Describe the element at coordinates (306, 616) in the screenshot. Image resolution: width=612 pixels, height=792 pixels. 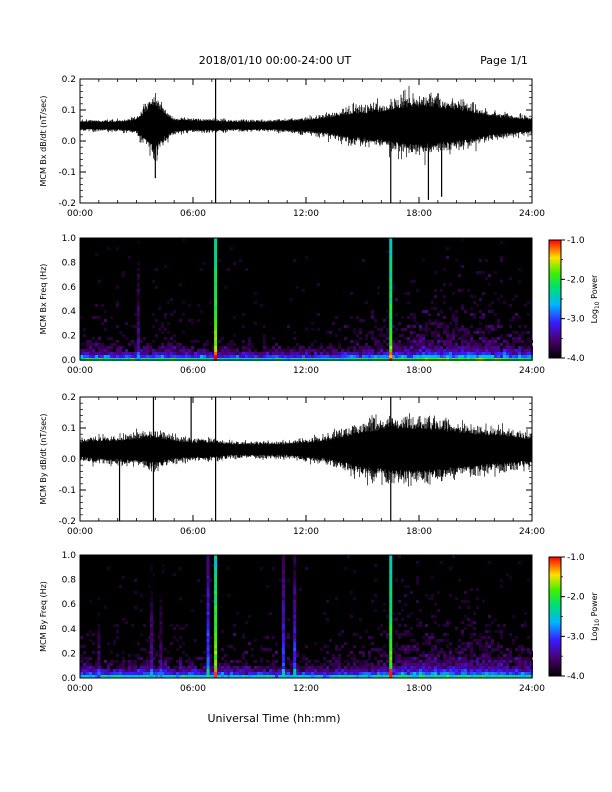
I see `spectrogram-cells` at that location.